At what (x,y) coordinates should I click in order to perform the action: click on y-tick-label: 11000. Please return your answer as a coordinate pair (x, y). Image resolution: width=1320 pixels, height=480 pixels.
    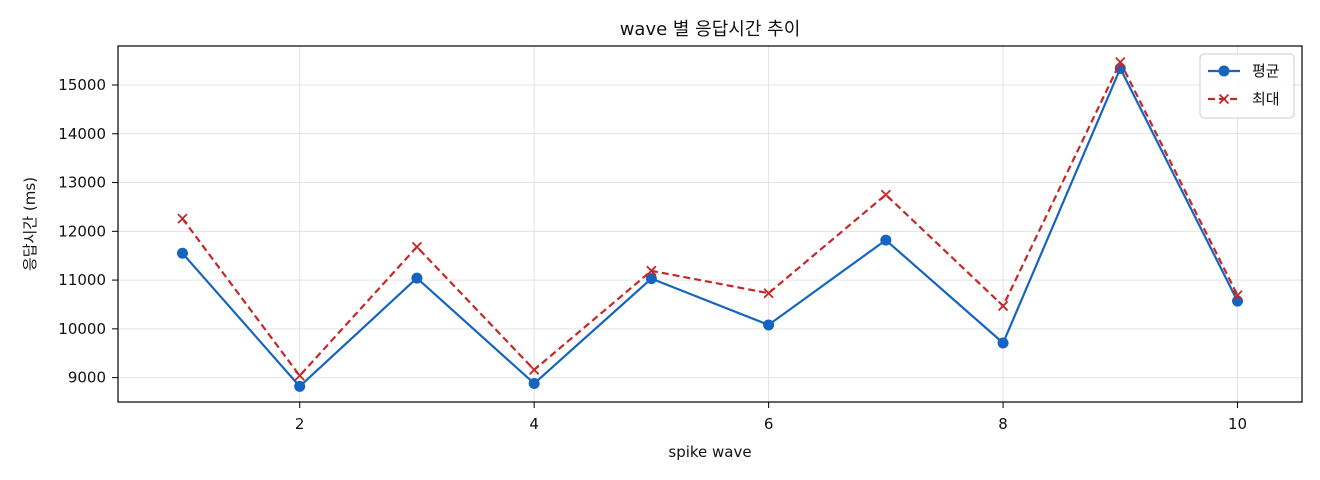
    Looking at the image, I should click on (82, 280).